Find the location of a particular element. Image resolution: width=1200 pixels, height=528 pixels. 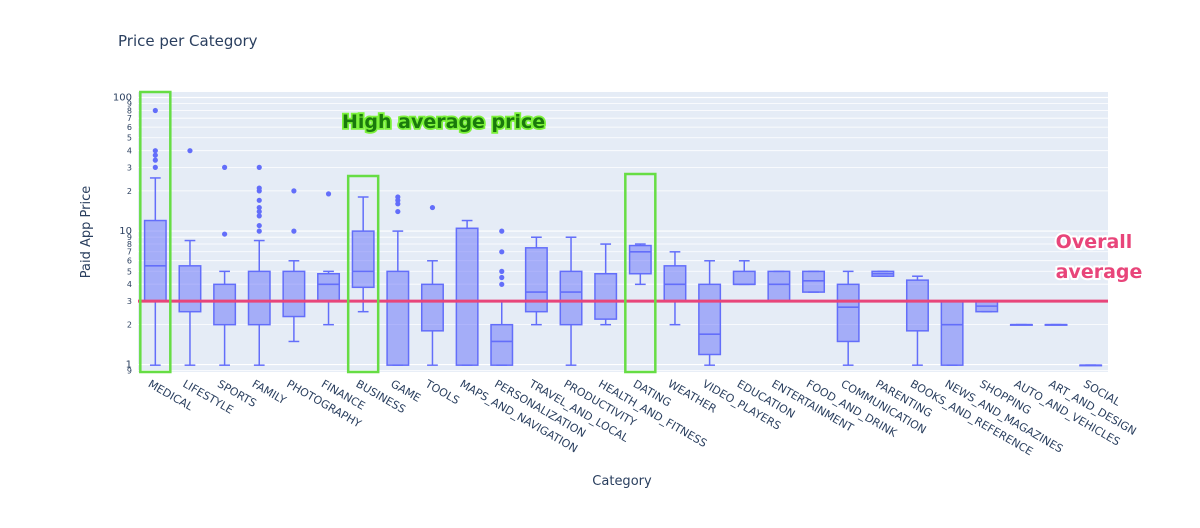

box-tools is located at coordinates (432, 285).